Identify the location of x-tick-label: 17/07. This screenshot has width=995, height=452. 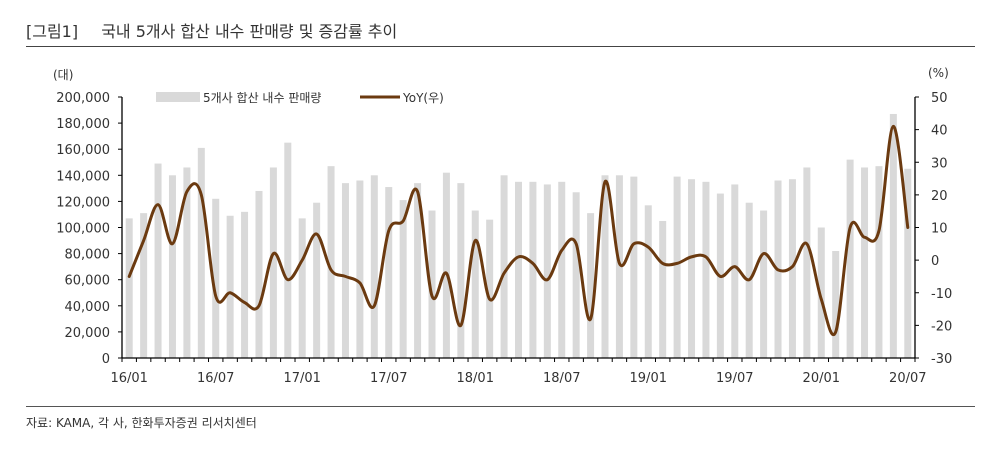
(388, 378).